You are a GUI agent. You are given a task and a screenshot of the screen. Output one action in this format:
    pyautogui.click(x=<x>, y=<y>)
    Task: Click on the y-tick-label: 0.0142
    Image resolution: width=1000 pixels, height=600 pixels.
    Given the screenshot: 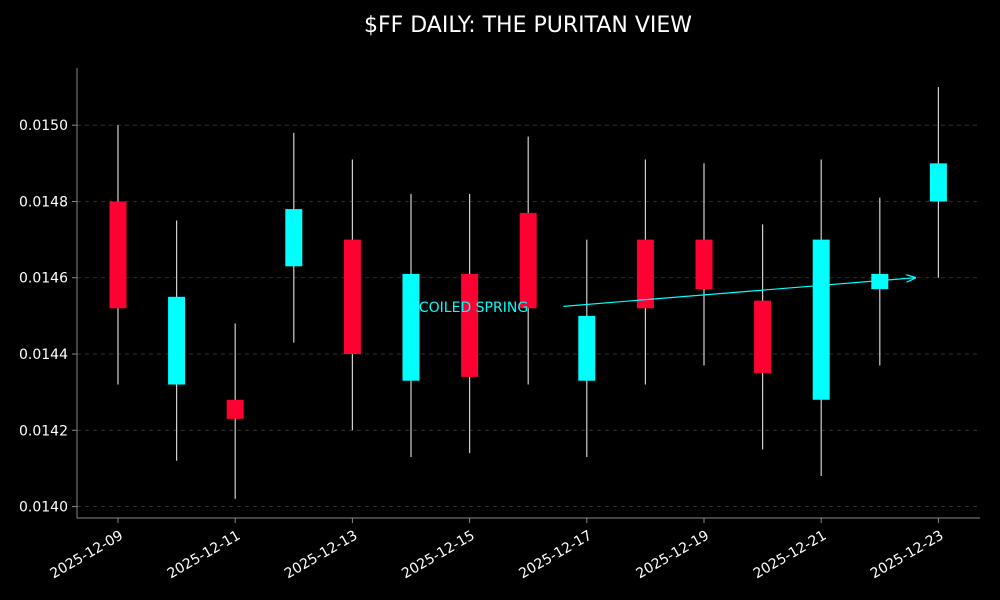 What is the action you would take?
    pyautogui.click(x=43, y=431)
    